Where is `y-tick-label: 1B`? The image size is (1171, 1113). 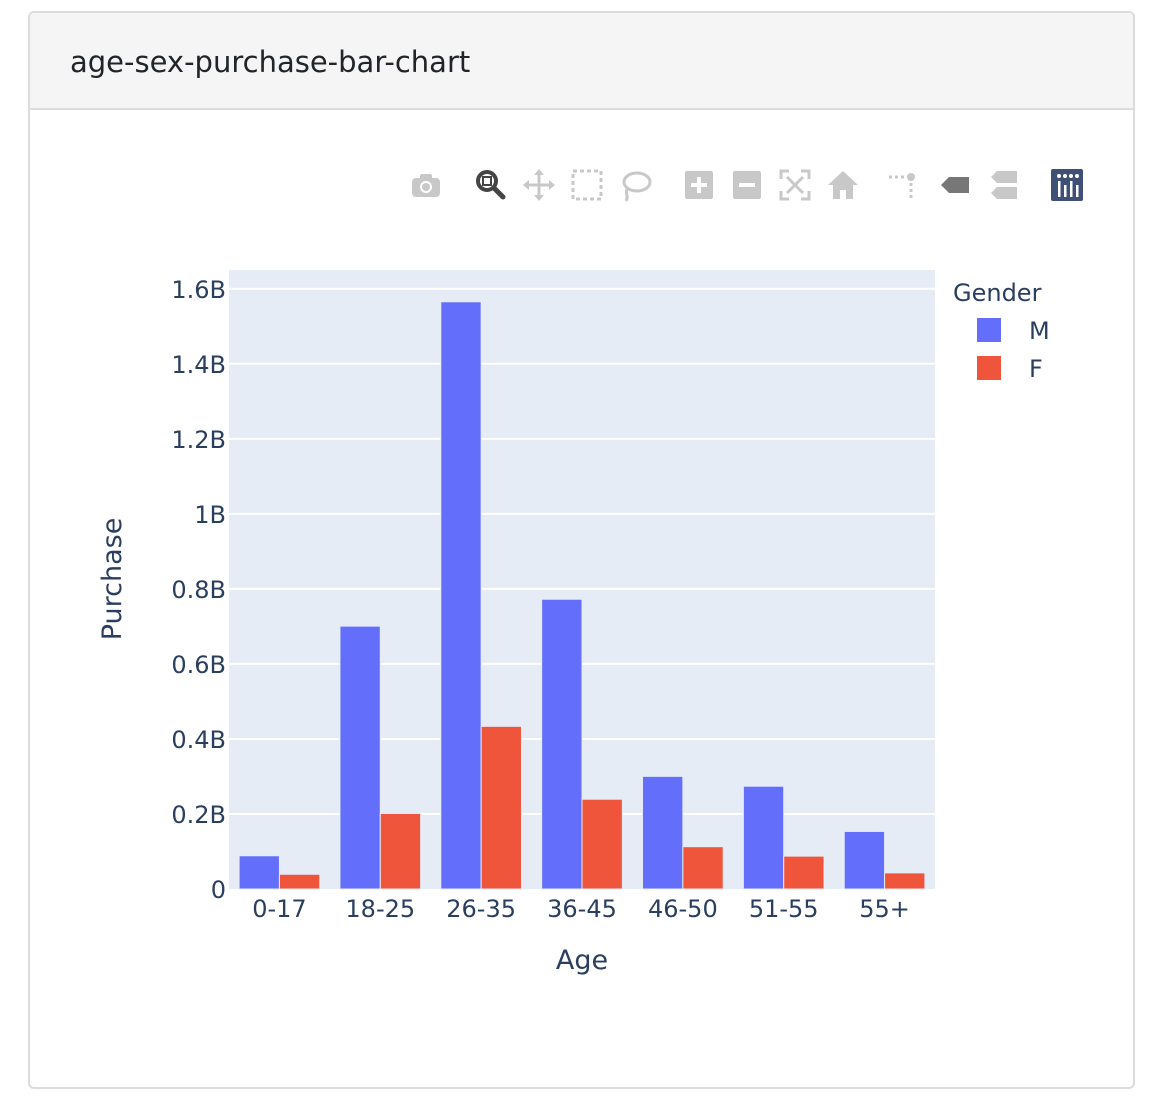
y-tick-label: 1B is located at coordinates (210, 515).